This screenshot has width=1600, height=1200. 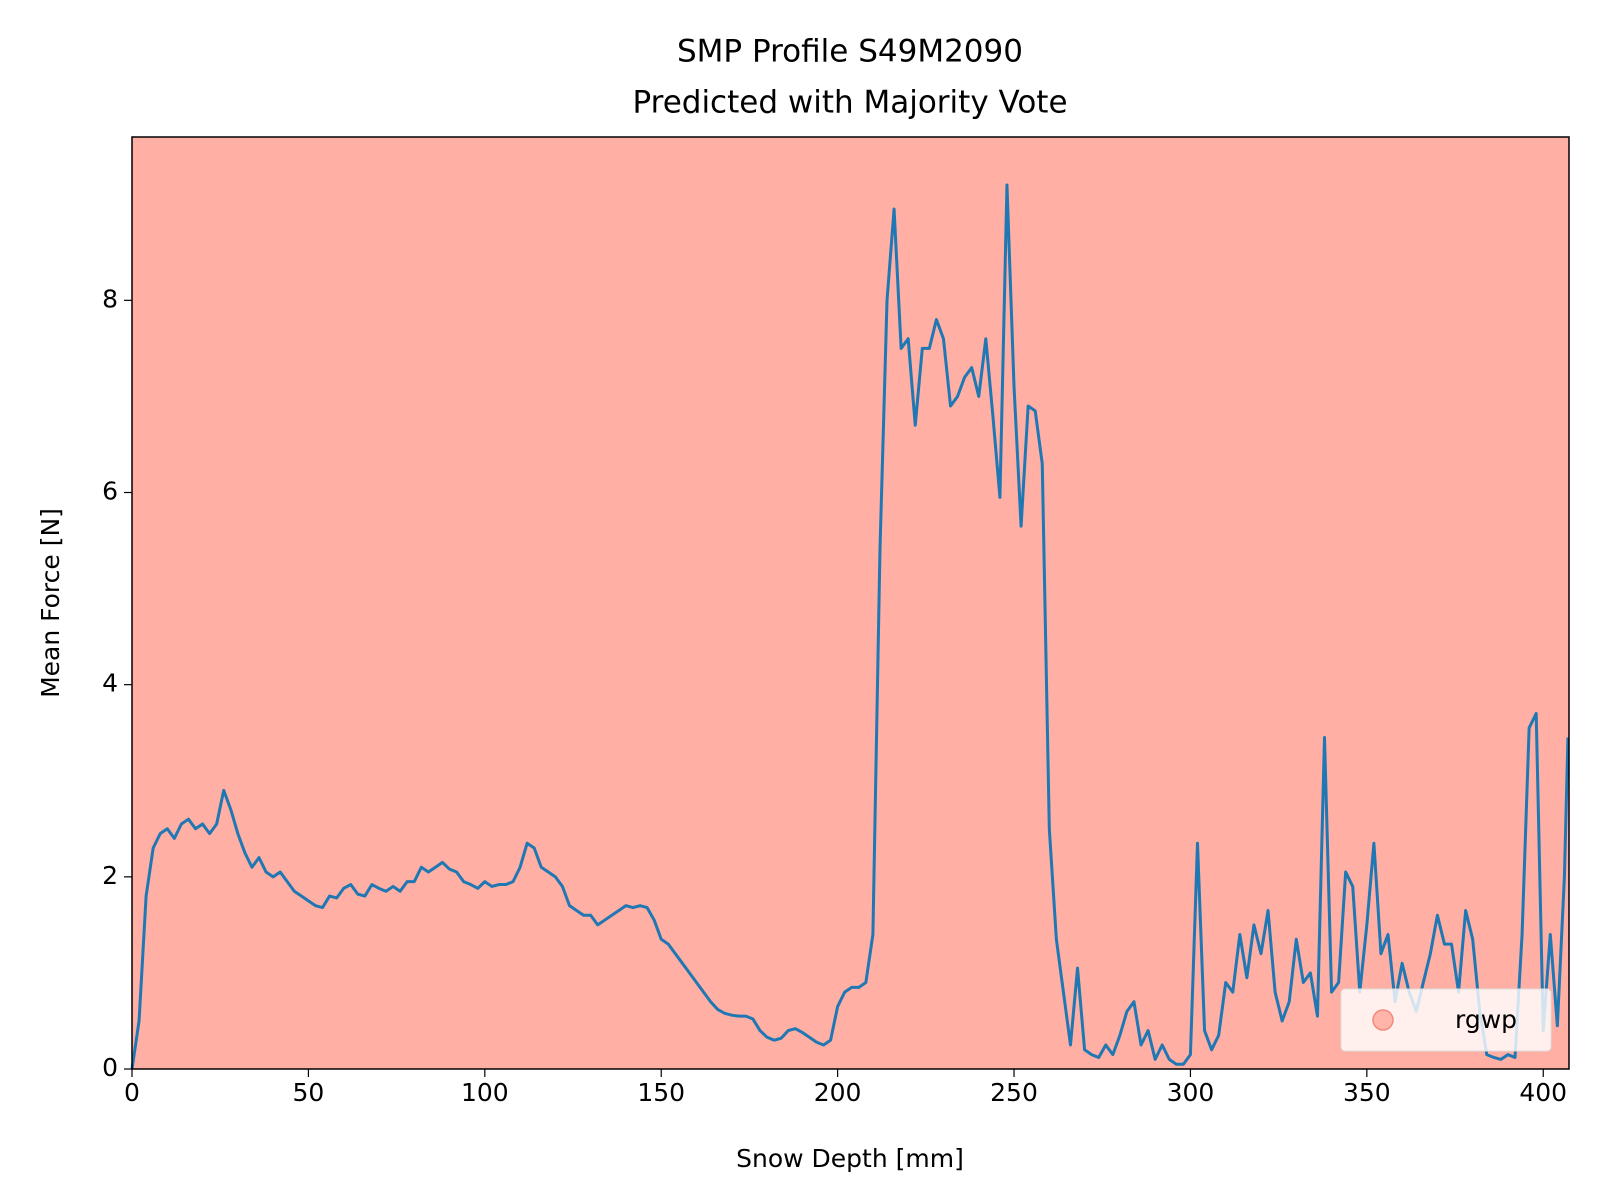 I want to click on y-tick-label: 0, so click(x=110, y=1067).